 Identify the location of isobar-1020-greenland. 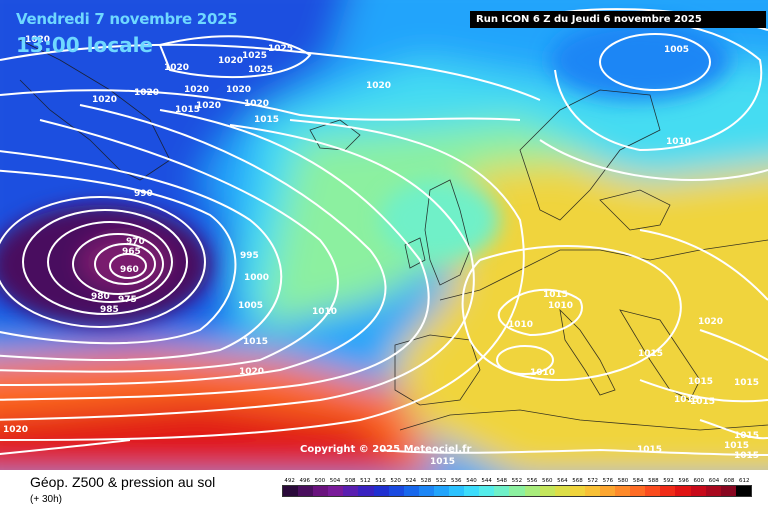
(270, 72).